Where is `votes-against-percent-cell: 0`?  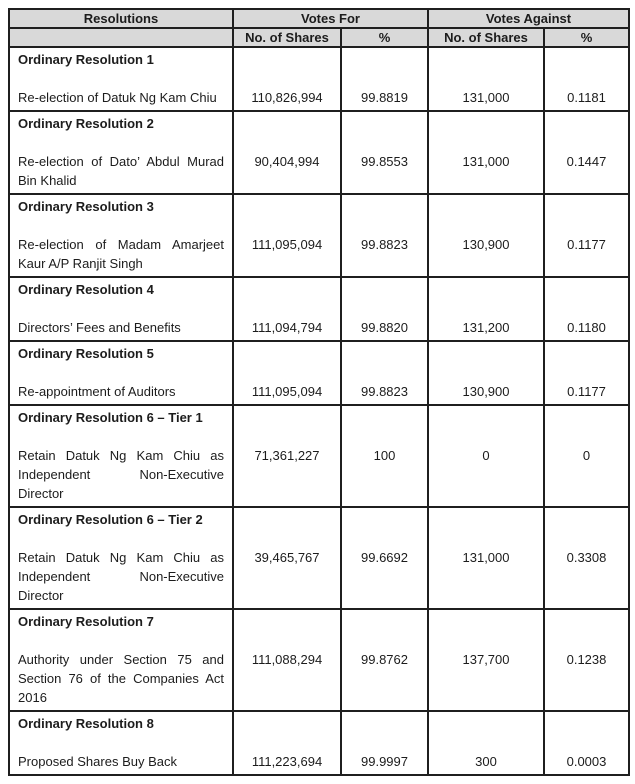 votes-against-percent-cell: 0 is located at coordinates (586, 456).